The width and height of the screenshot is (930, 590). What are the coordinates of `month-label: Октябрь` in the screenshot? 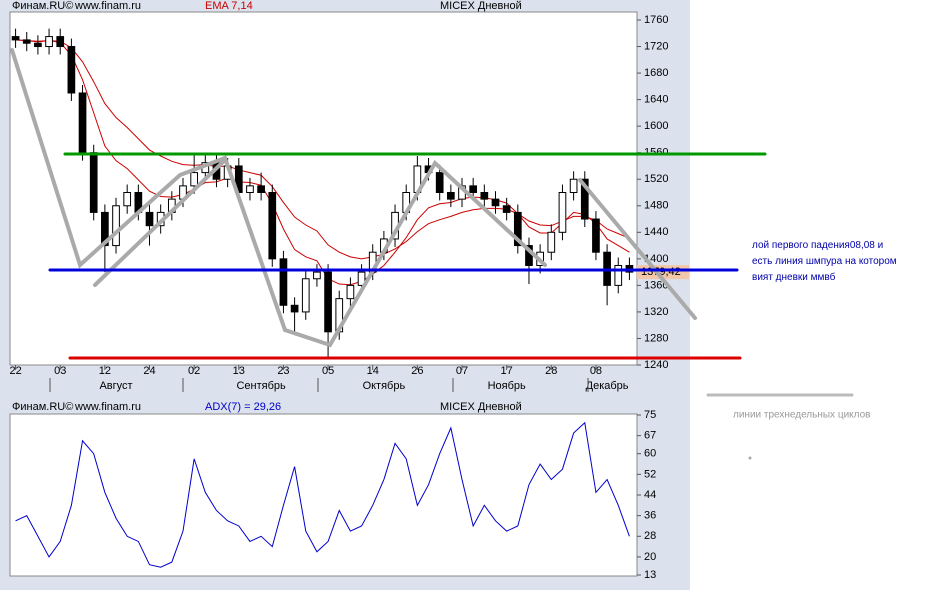 It's located at (384, 386).